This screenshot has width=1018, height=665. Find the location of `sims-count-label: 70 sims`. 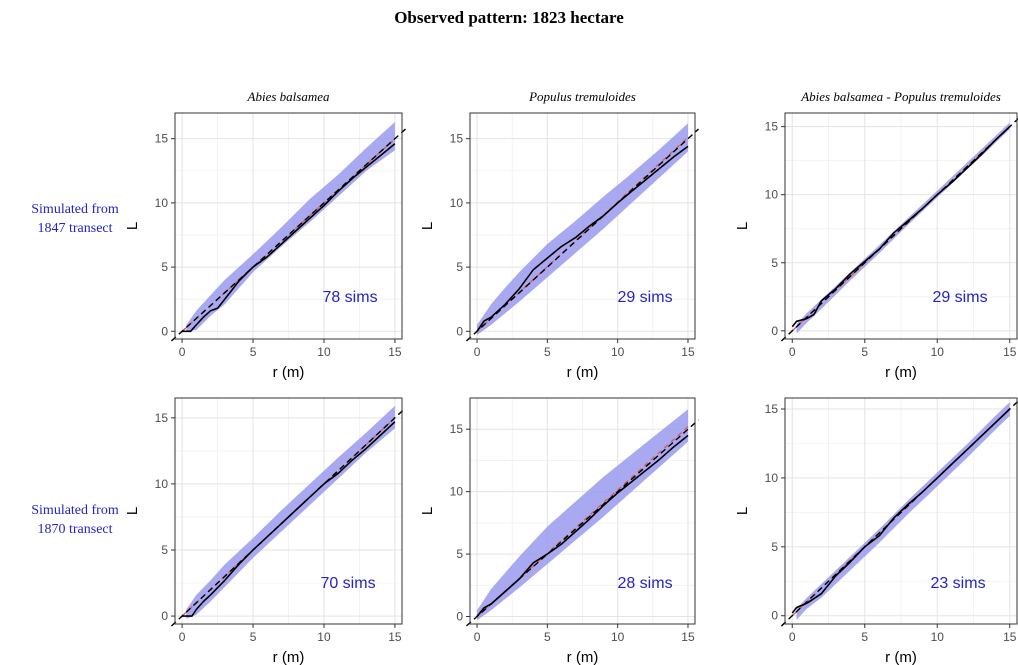

sims-count-label: 70 sims is located at coordinates (347, 583).